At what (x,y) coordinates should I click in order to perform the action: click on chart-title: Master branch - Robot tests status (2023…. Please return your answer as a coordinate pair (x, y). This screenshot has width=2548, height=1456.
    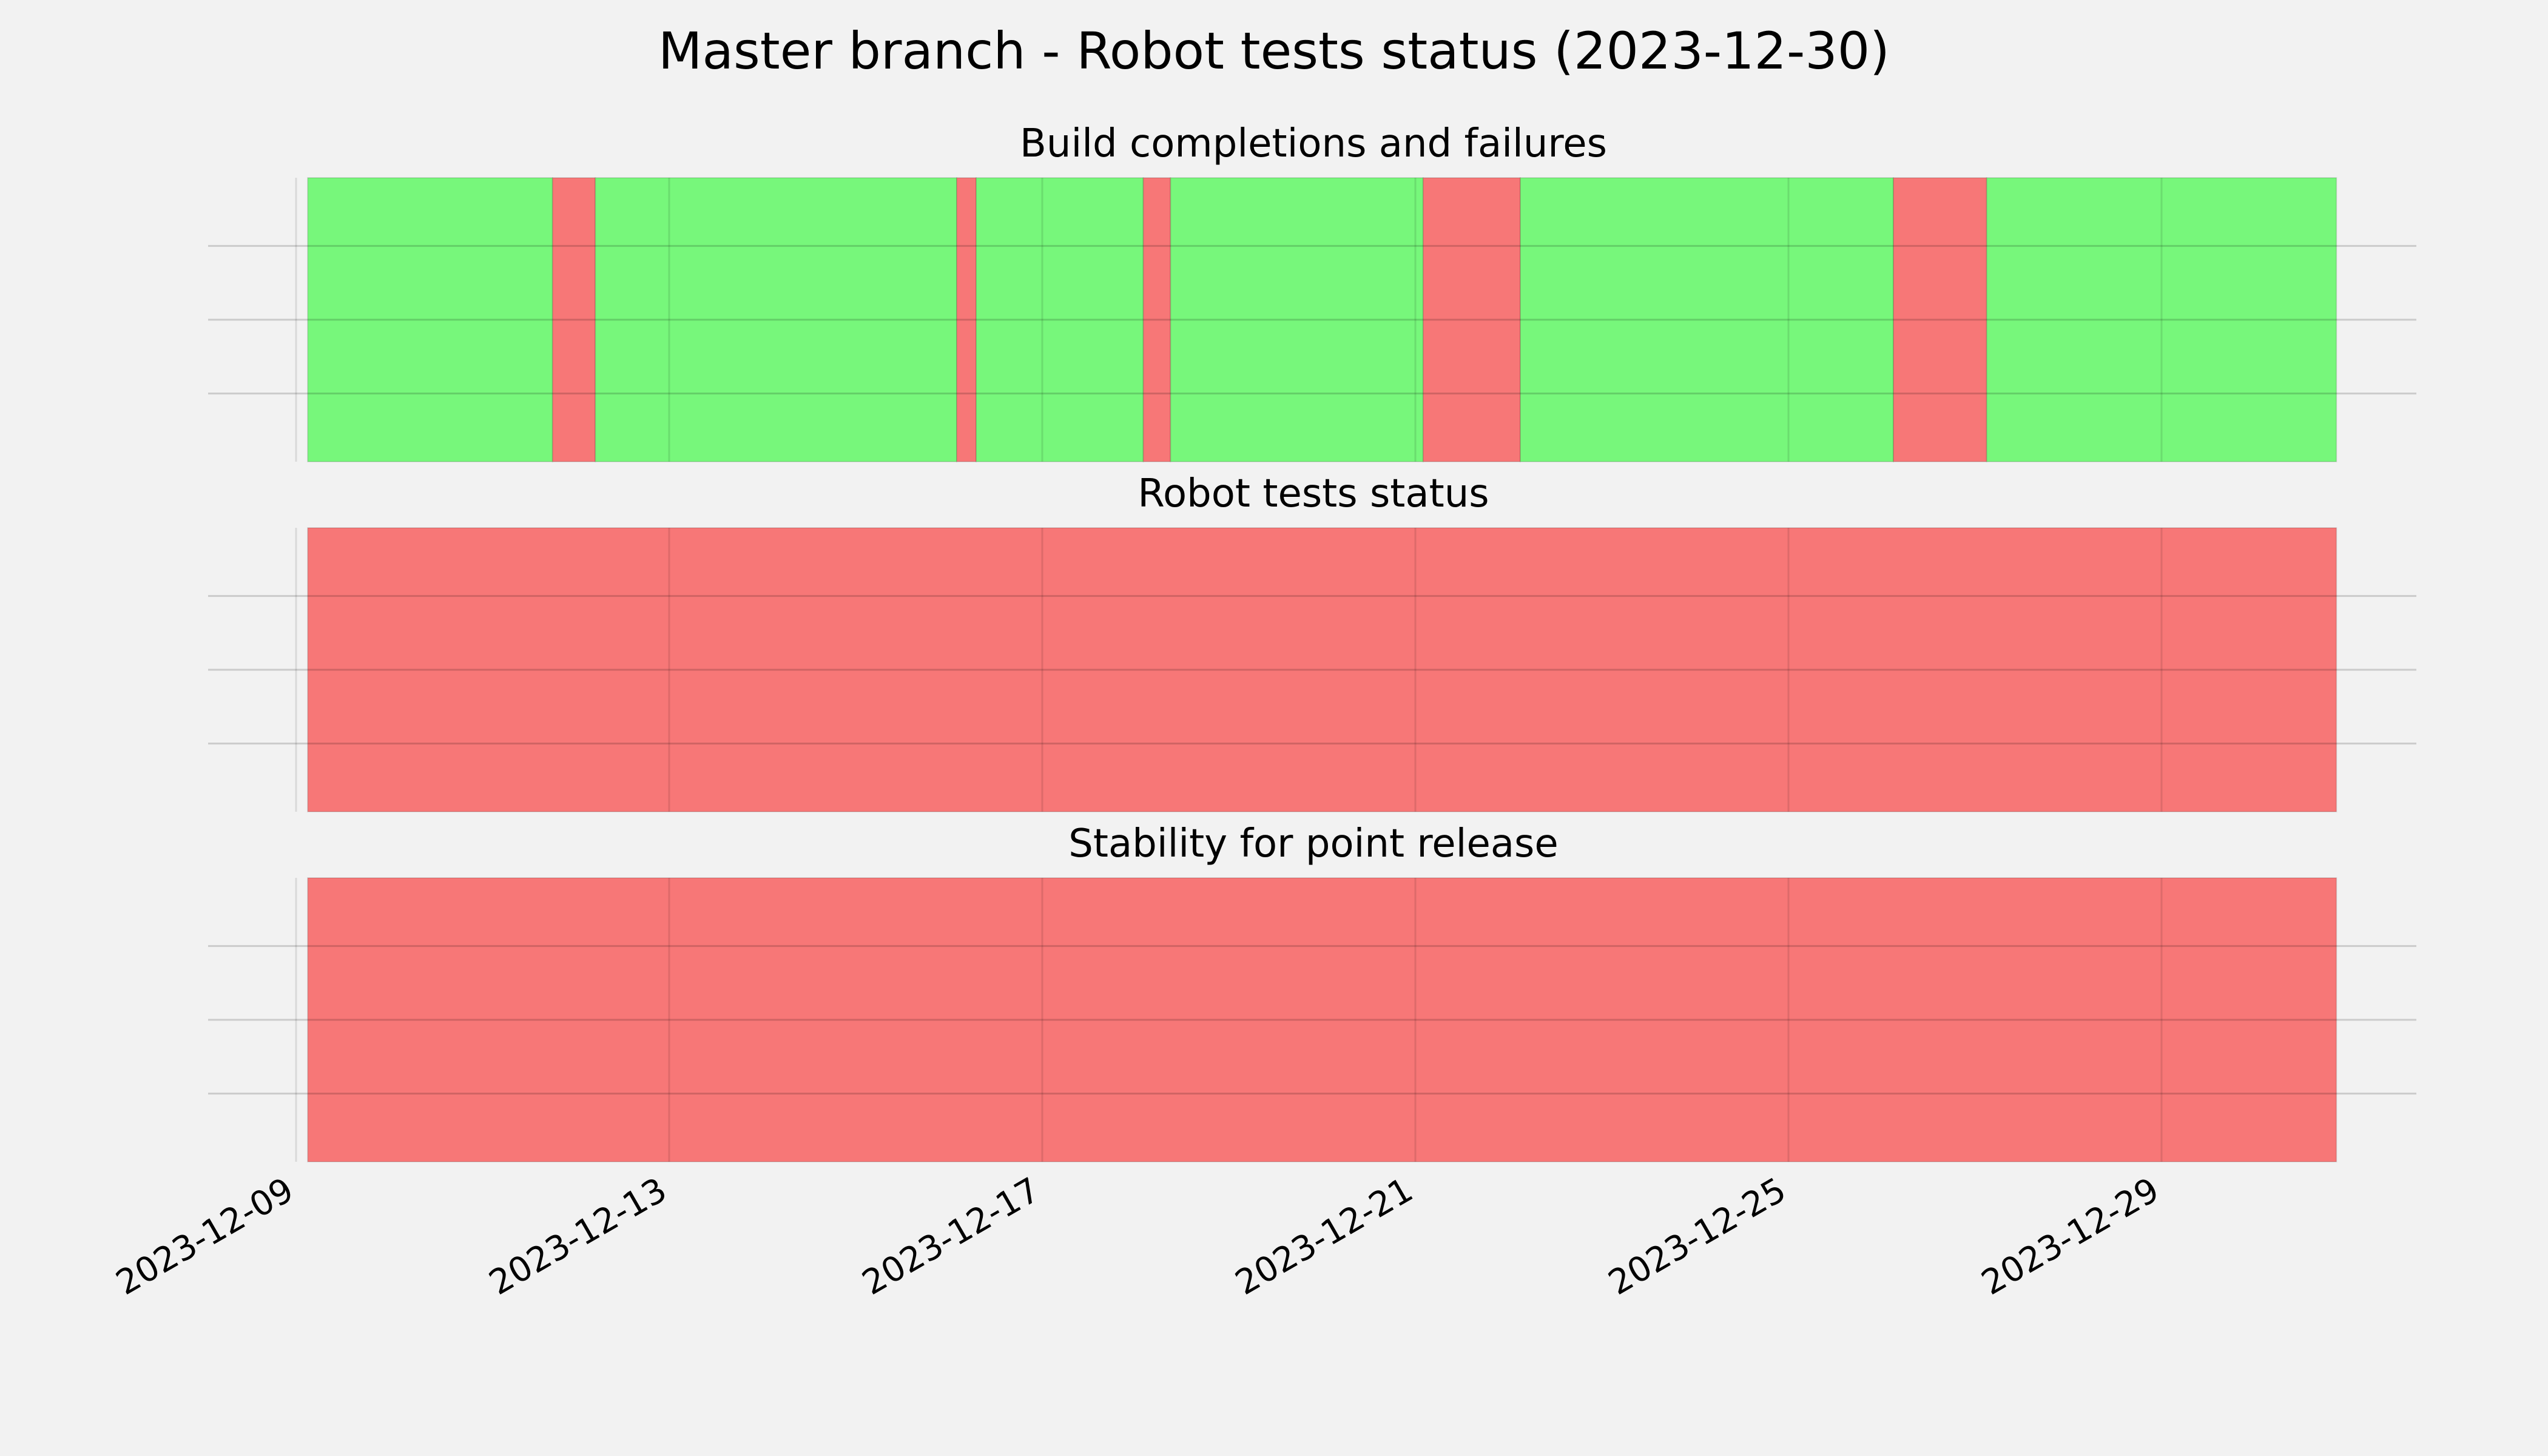
    Looking at the image, I should click on (1274, 51).